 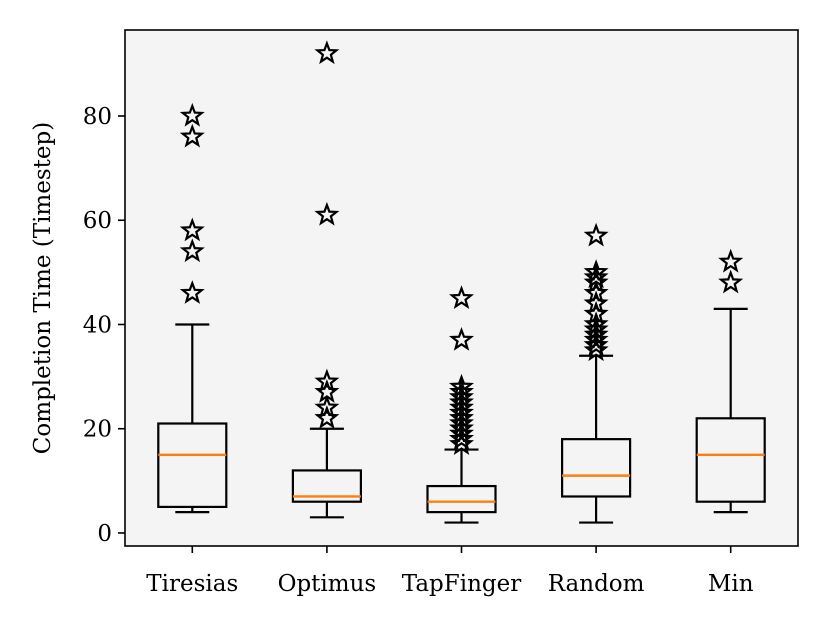 I want to click on y-tick-label: 0, so click(x=104, y=534).